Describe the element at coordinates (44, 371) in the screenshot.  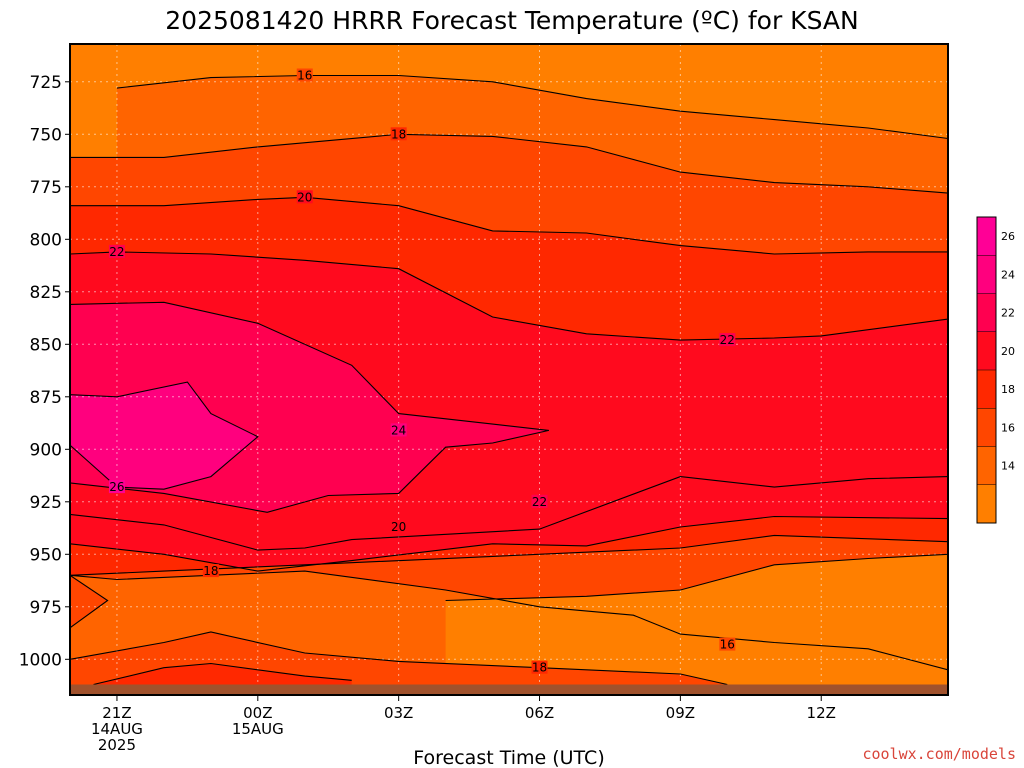
I see `y-axis: 725 750 775 800 825 850 875 900 925 950 975 1000` at that location.